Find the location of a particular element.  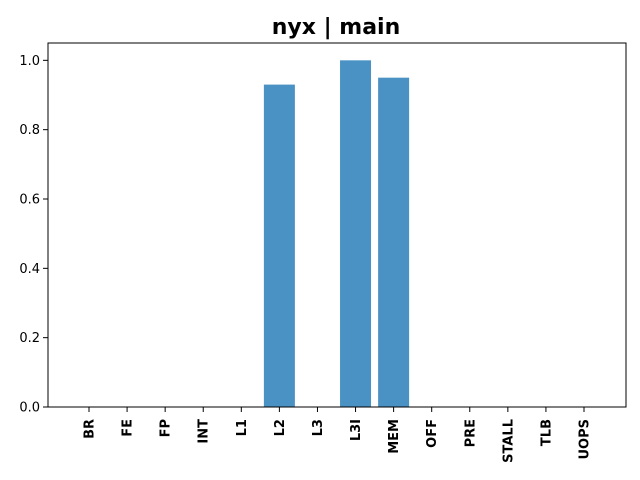

x-tick-label-br: BR is located at coordinates (90, 429).